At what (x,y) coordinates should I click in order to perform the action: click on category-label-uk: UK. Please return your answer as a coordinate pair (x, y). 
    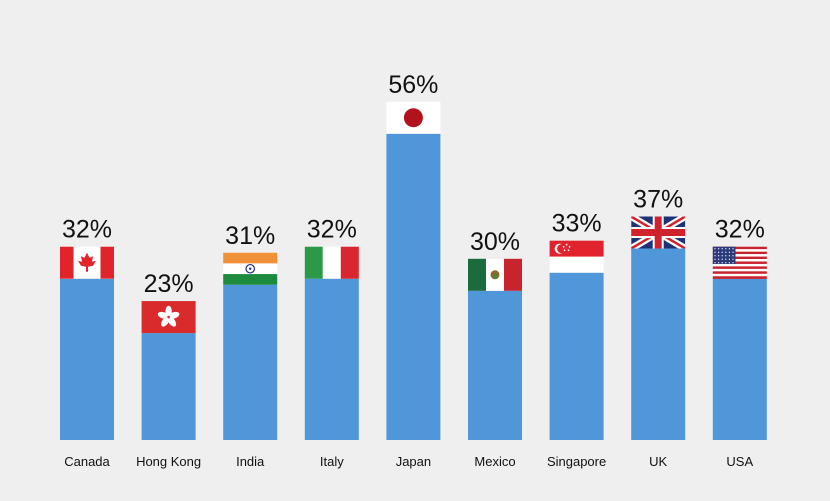
    Looking at the image, I should click on (658, 461).